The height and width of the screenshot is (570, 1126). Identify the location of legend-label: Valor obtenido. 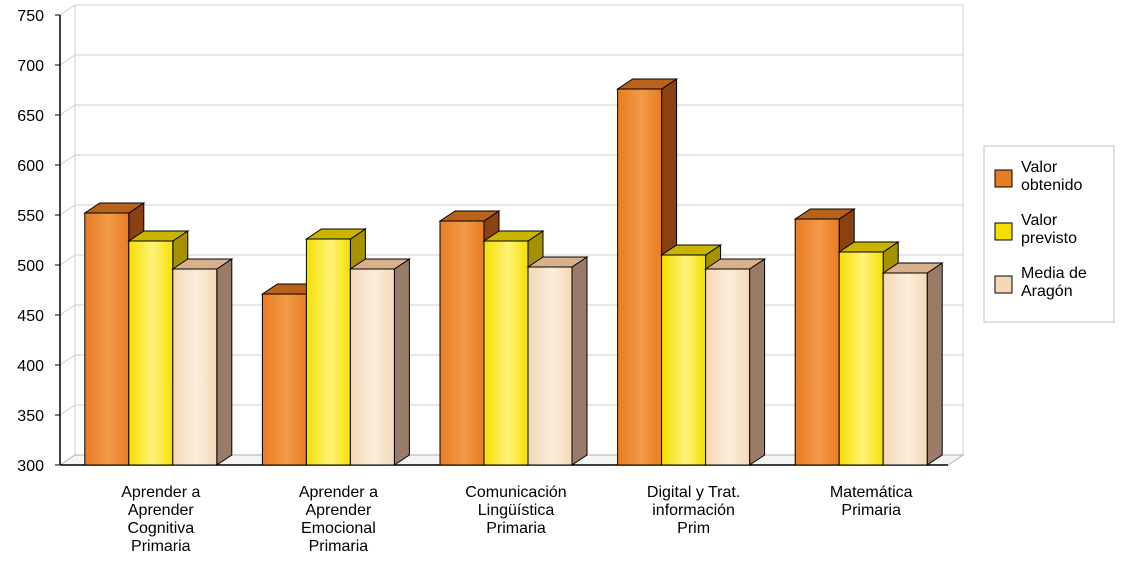
(1051, 176).